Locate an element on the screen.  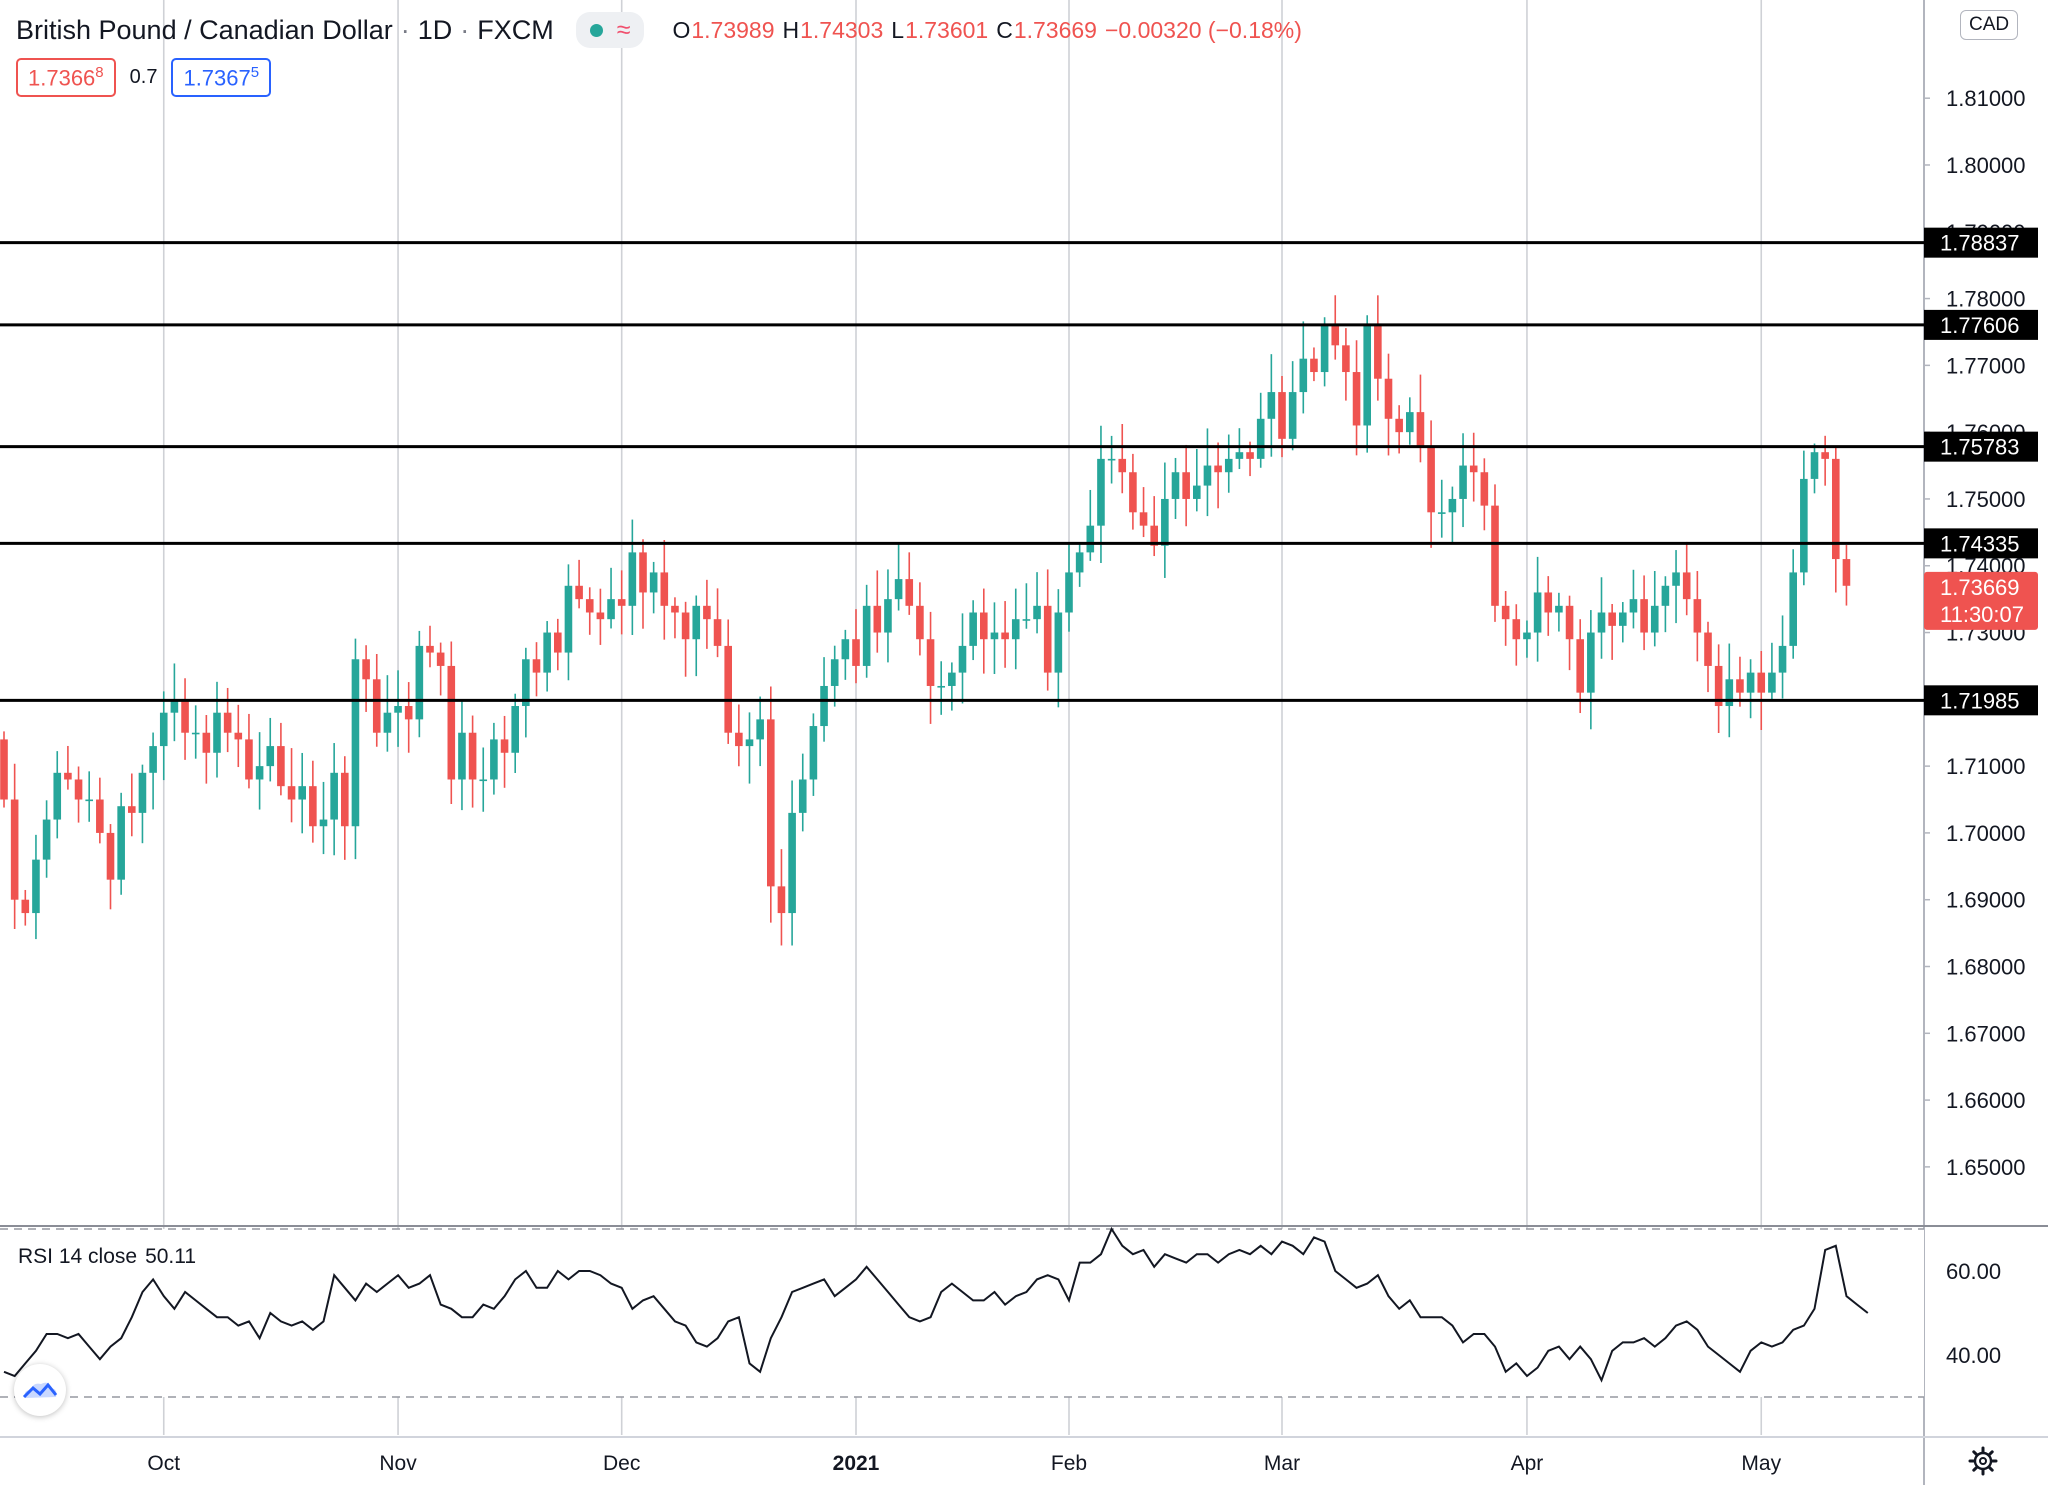
time-tick-label: Oct is located at coordinates (163, 1463).